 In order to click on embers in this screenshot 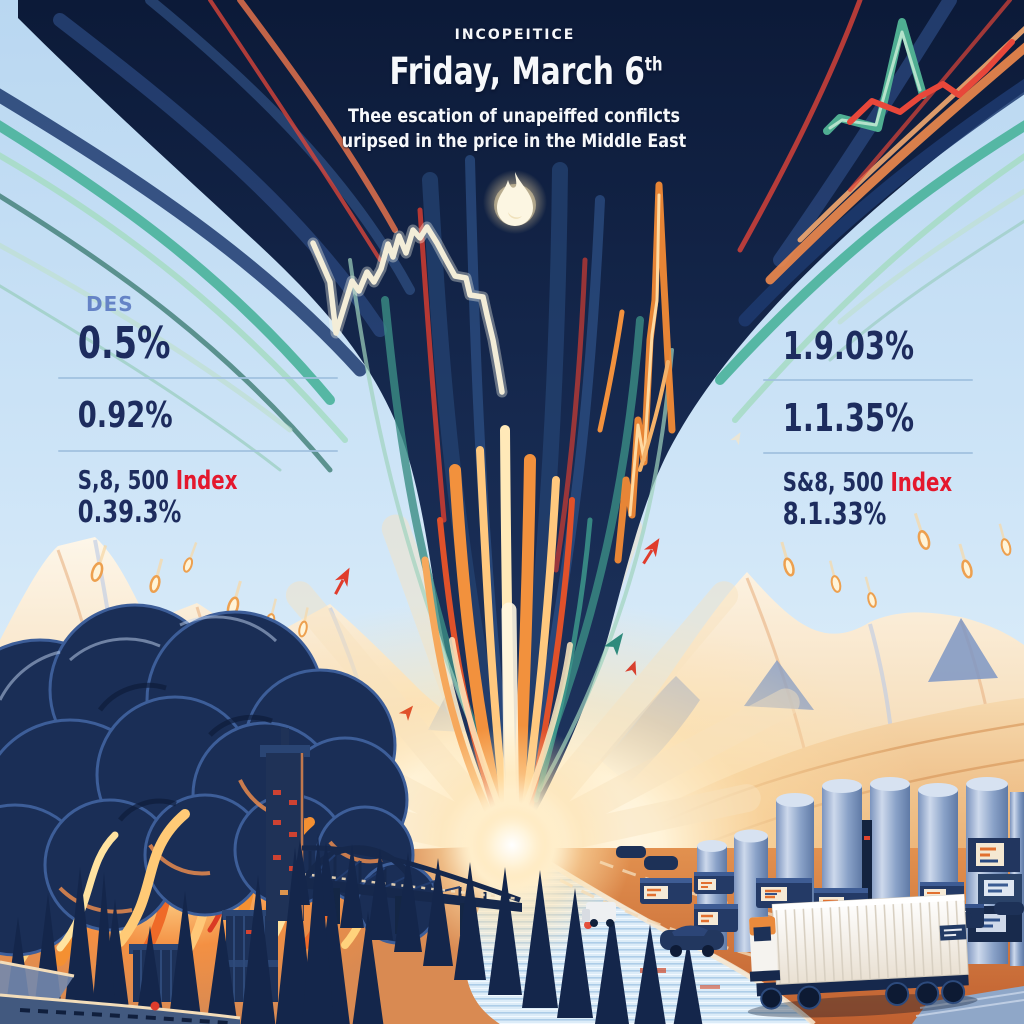, I will do `click(551, 575)`.